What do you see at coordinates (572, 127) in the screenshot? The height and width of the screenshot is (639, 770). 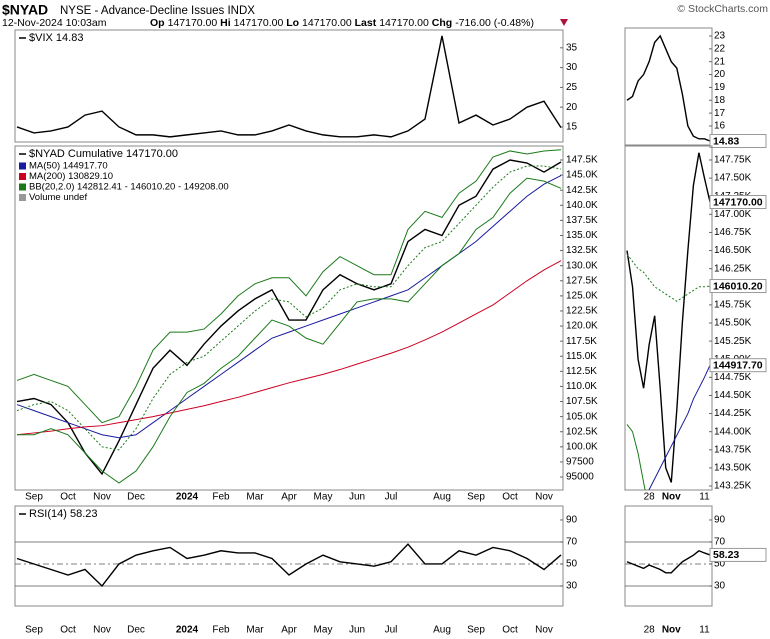 I see `y-tick-label: 15` at bounding box center [572, 127].